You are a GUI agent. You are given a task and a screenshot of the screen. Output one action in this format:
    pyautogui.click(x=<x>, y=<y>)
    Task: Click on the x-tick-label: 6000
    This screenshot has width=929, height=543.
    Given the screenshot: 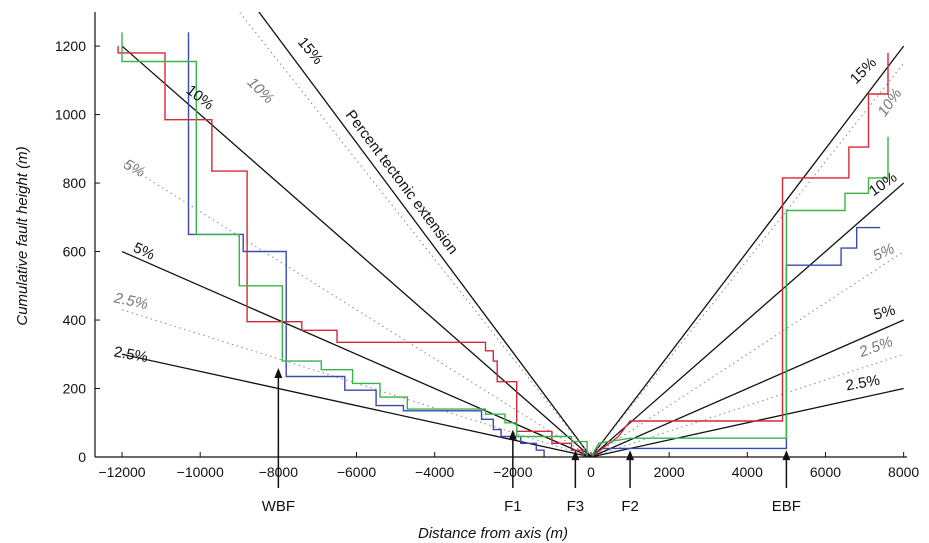 What is the action you would take?
    pyautogui.click(x=825, y=472)
    